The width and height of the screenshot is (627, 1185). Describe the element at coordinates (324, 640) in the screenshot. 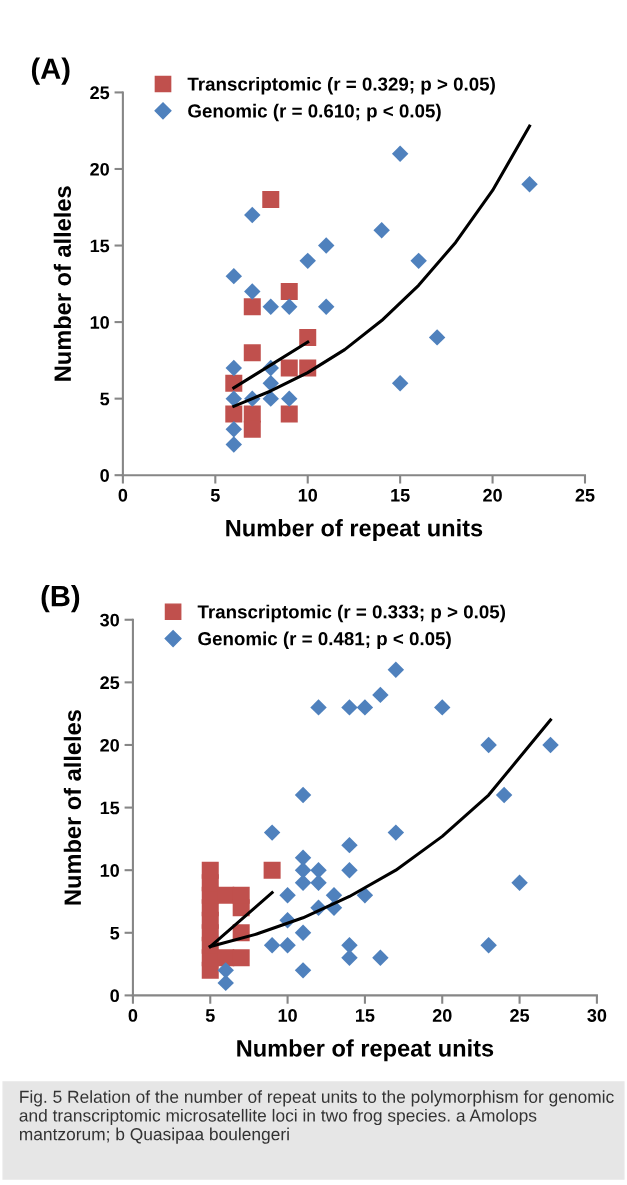

I see `legend-label: Genomic (r = 0.481; p < 0.05)` at that location.